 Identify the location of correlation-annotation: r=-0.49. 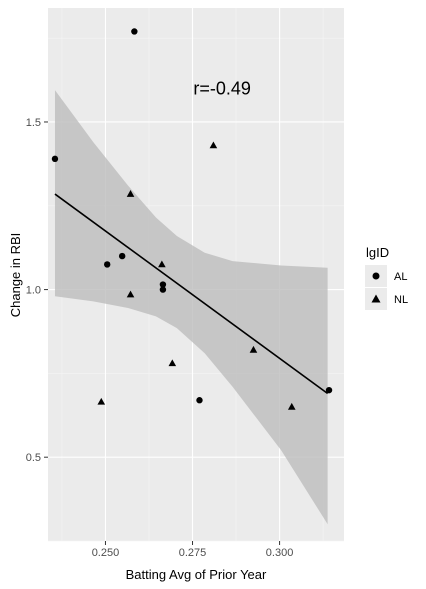
(222, 88).